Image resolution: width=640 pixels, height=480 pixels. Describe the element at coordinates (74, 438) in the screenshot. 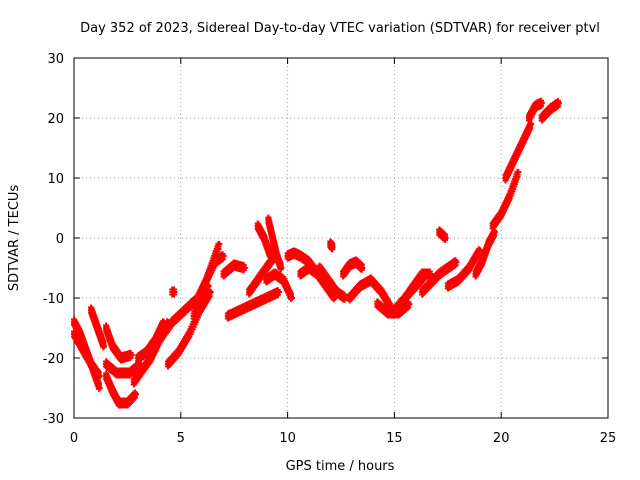

I see `x-tick-label: 0` at that location.